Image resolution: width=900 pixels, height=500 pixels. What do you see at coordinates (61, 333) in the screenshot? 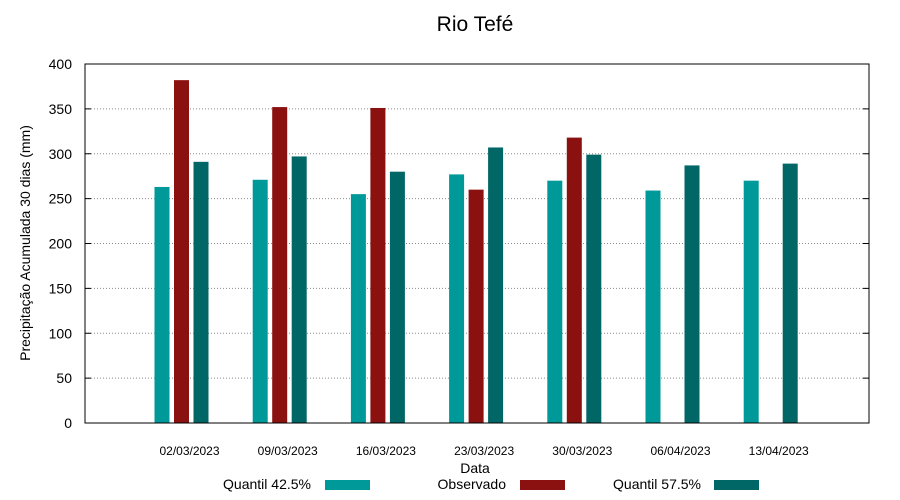
I see `y-tick-label: 100` at bounding box center [61, 333].